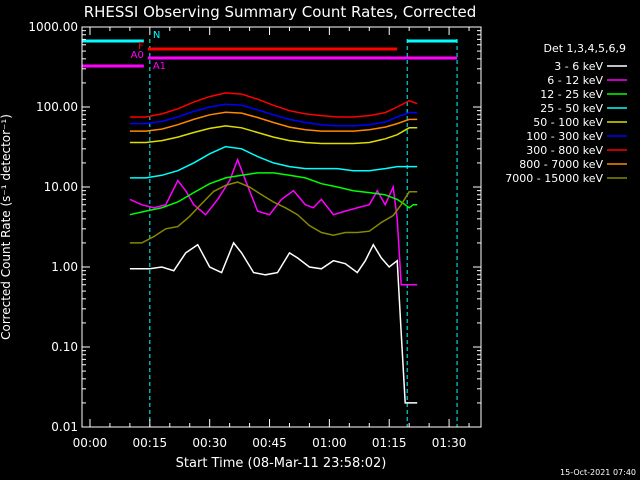  Describe the element at coordinates (53, 27) in the screenshot. I see `y-tick-label-0: 1000.00` at that location.